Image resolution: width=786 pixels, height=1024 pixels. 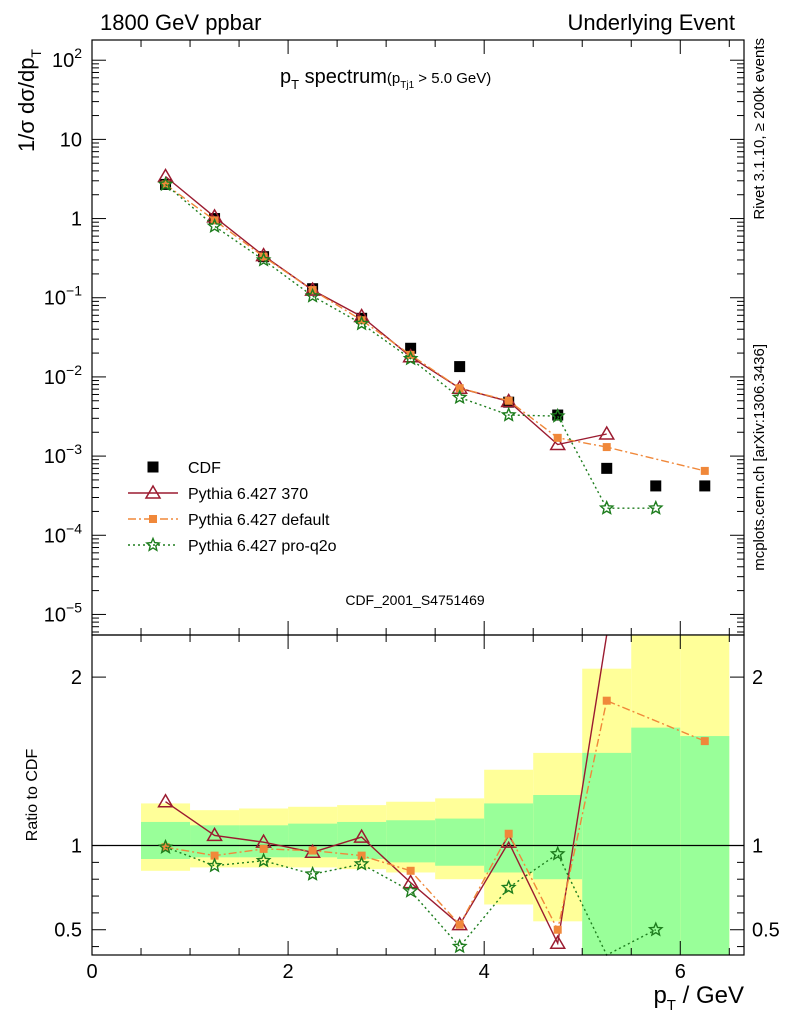 I want to click on legend-label: CDF, so click(x=204, y=468).